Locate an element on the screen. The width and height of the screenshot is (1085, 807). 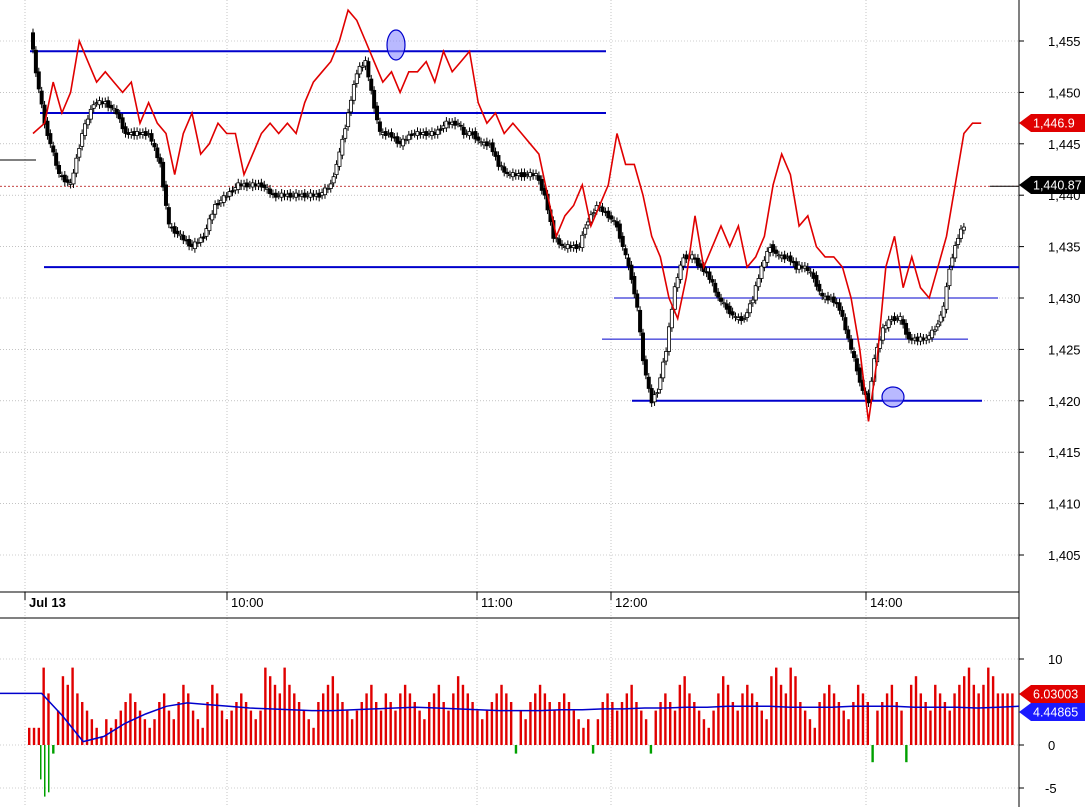
last-price-badge-text: 1,440.87 is located at coordinates (1057, 186).